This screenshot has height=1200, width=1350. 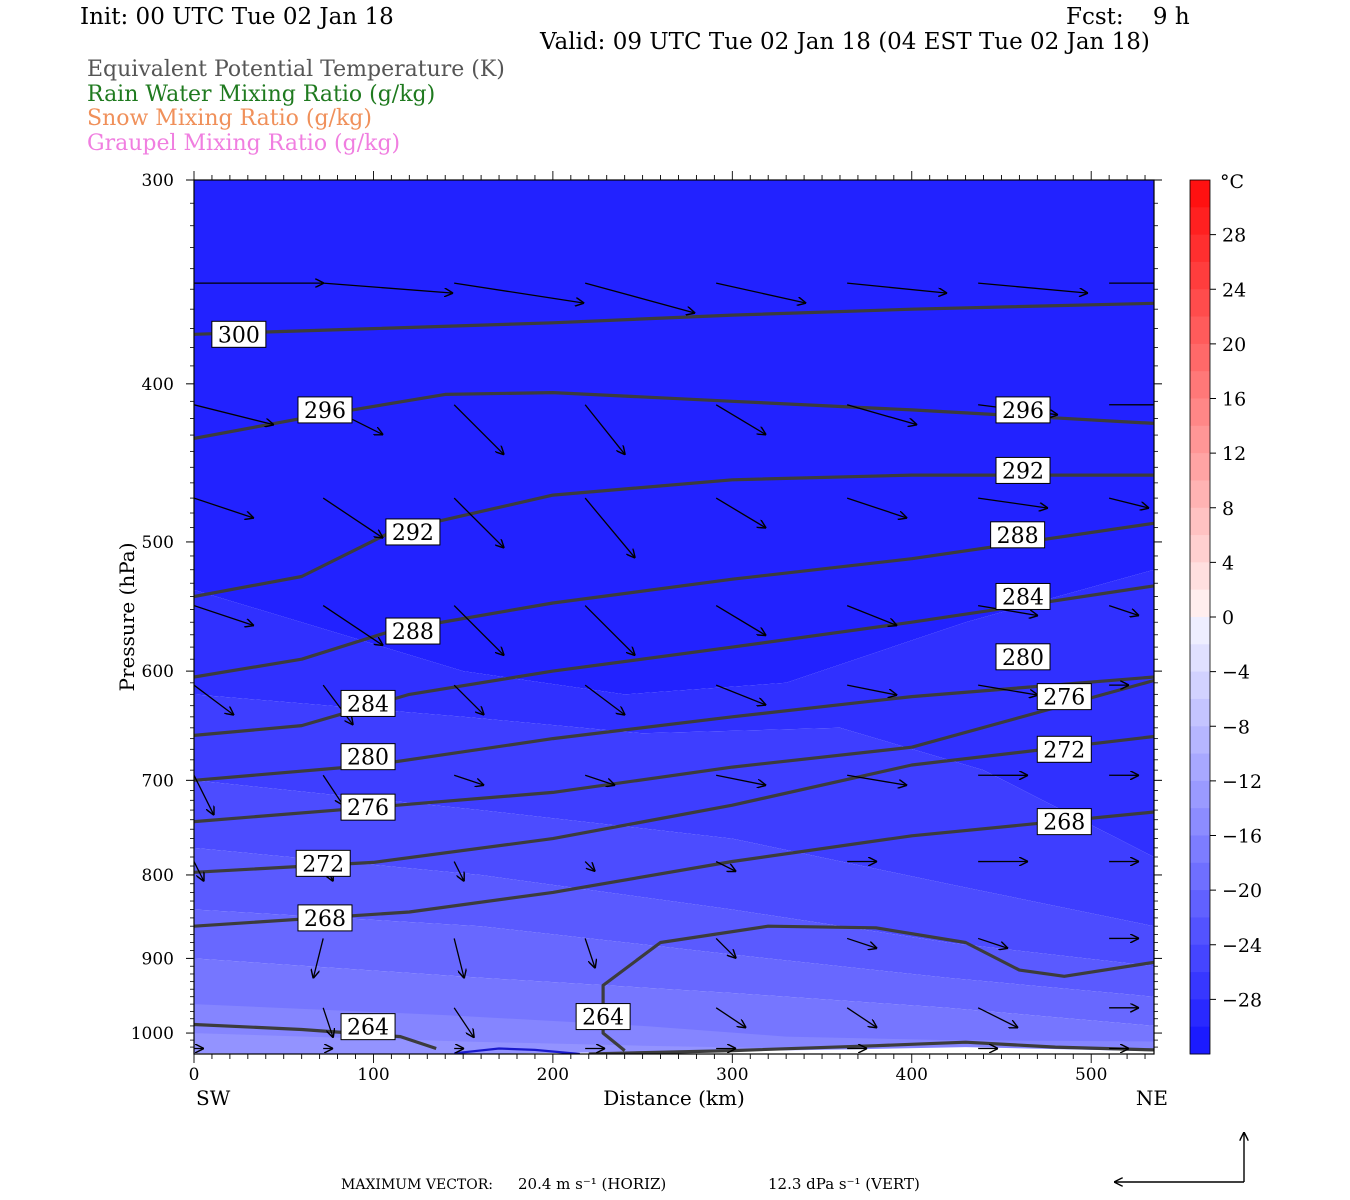 What do you see at coordinates (152, 1034) in the screenshot?
I see `y-tick-label: 1000` at bounding box center [152, 1034].